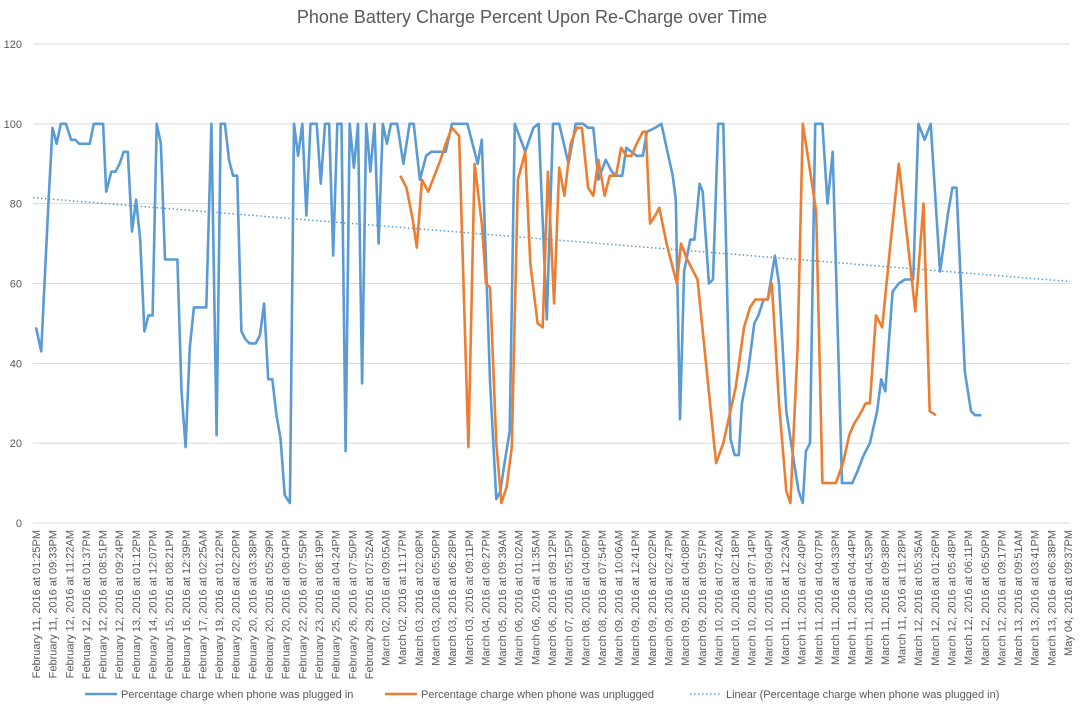 Image resolution: width=1080 pixels, height=715 pixels. I want to click on x-tick-label: February 12, 2016 at 08:51PM, so click(104, 604).